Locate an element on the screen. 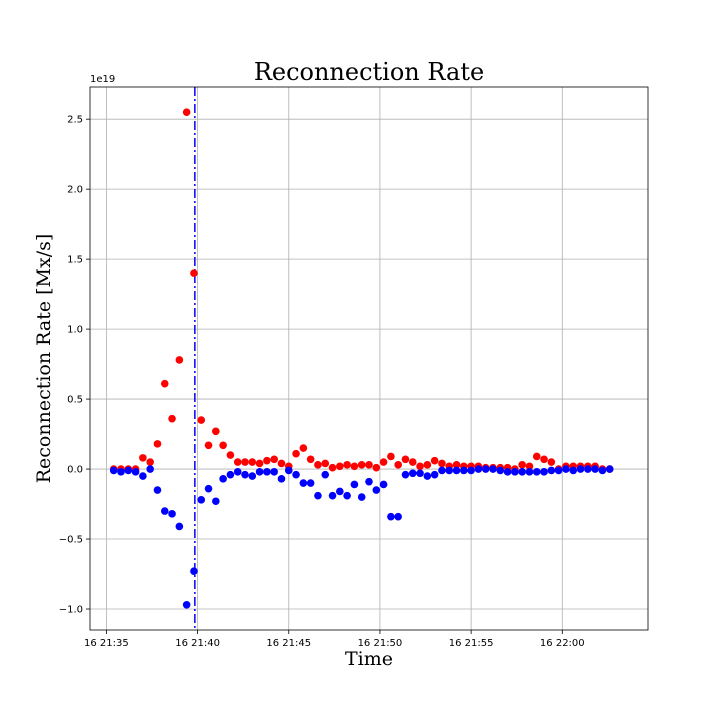 The image size is (720, 720). y-tick-label: 0.0 is located at coordinates (75, 470).